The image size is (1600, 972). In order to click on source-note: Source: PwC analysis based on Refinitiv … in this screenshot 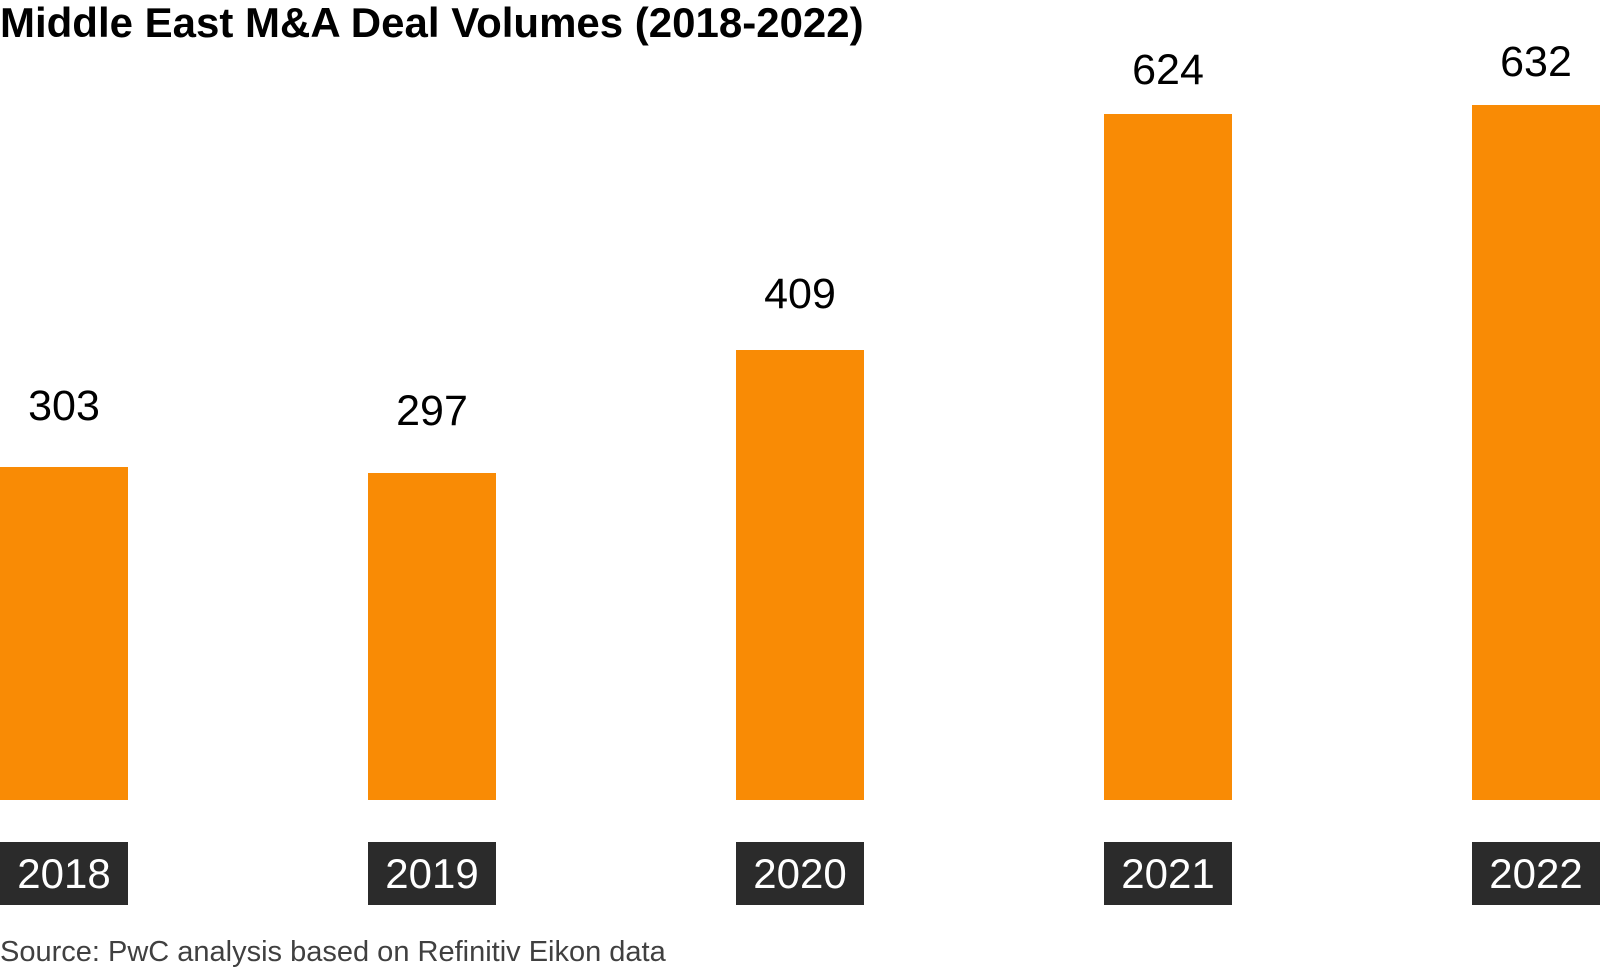, I will do `click(333, 952)`.